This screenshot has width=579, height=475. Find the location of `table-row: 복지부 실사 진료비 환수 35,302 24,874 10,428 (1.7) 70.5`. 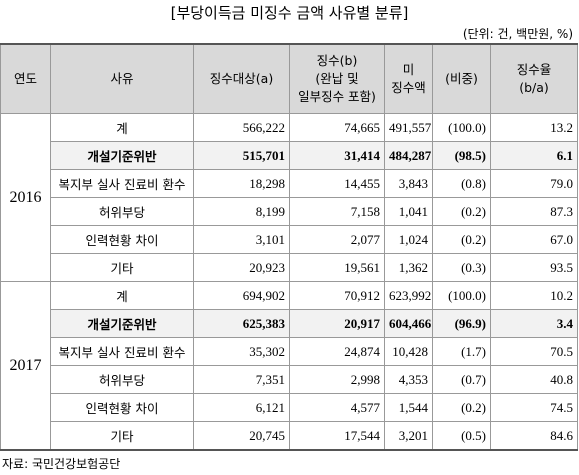

table-row: 복지부 실사 진료비 환수 35,302 24,874 10,428 (1.7) 70.5 is located at coordinates (289, 351).